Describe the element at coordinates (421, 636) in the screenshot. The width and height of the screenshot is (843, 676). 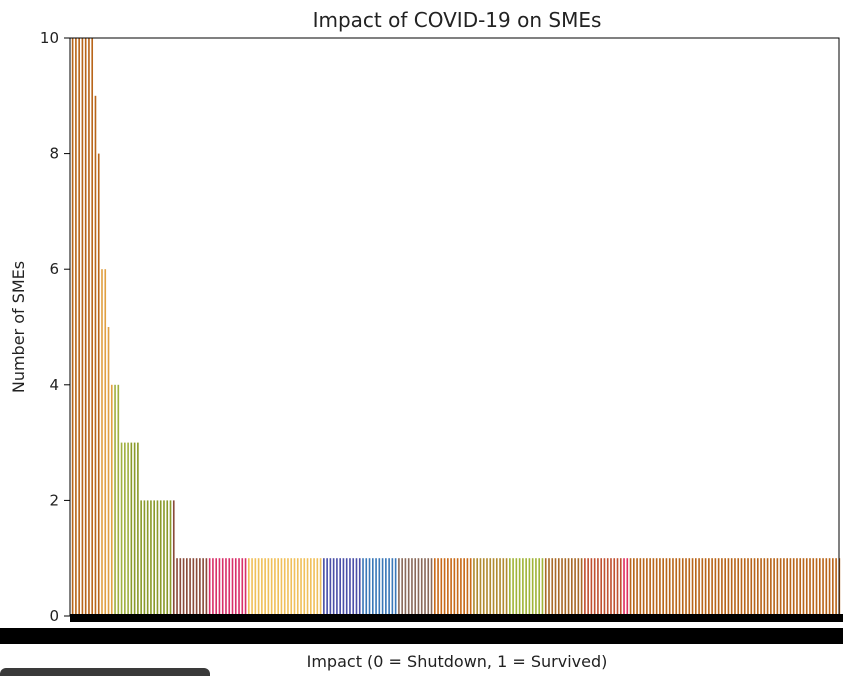
I see `bottom-bar` at that location.